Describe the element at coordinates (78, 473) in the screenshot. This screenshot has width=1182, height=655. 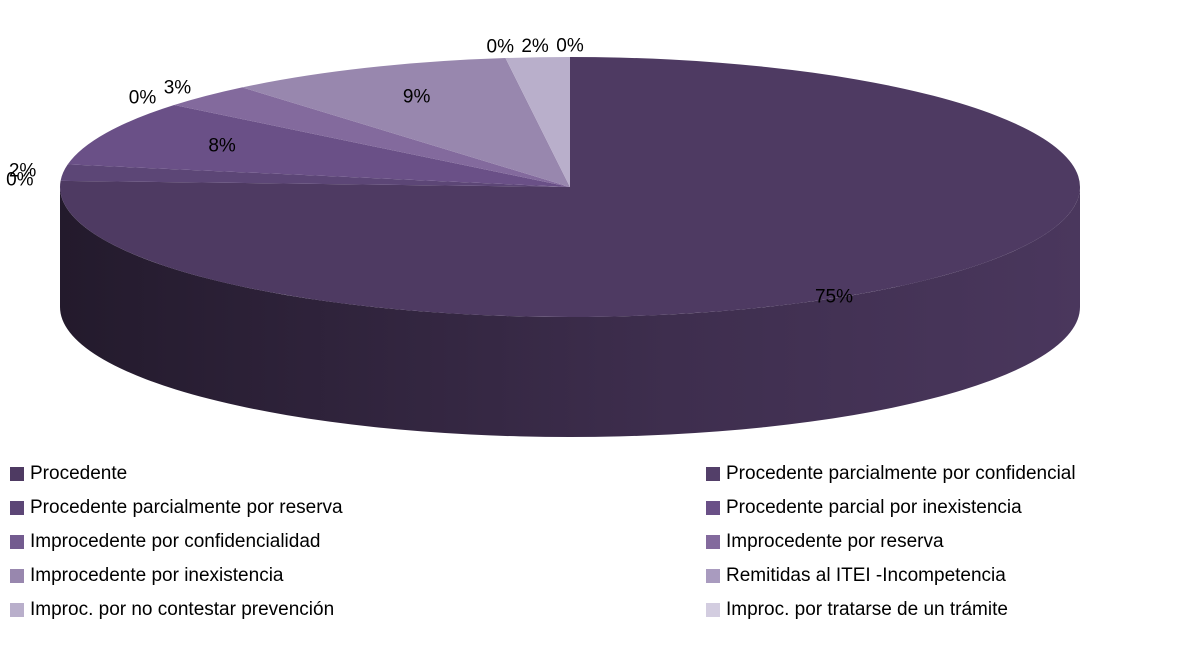
I see `legend-label: Procedente` at that location.